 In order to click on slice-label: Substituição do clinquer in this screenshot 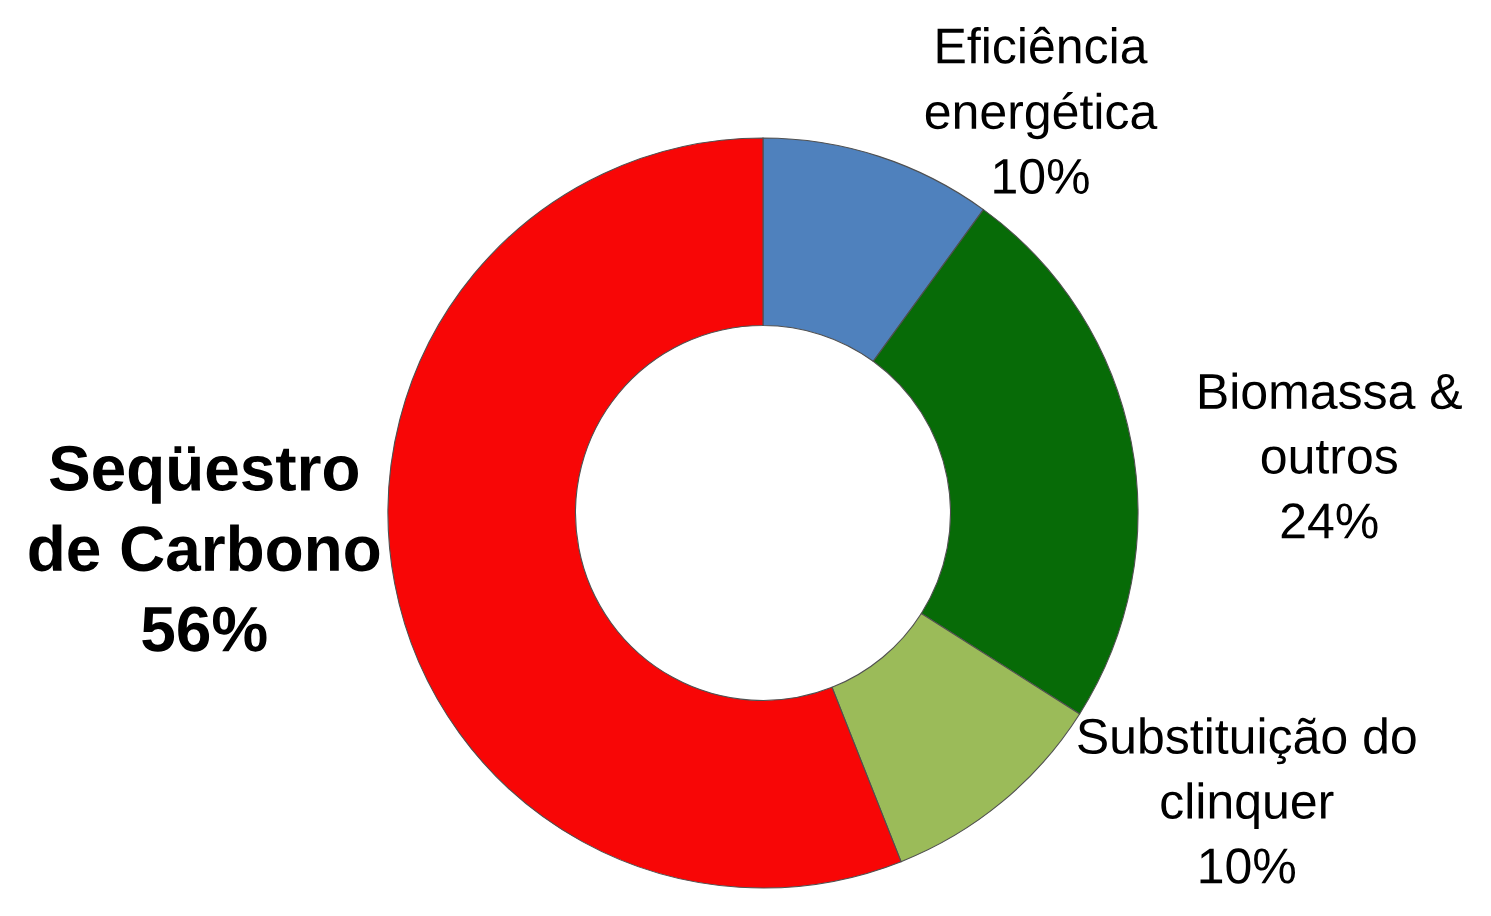, I will do `click(1247, 773)`.